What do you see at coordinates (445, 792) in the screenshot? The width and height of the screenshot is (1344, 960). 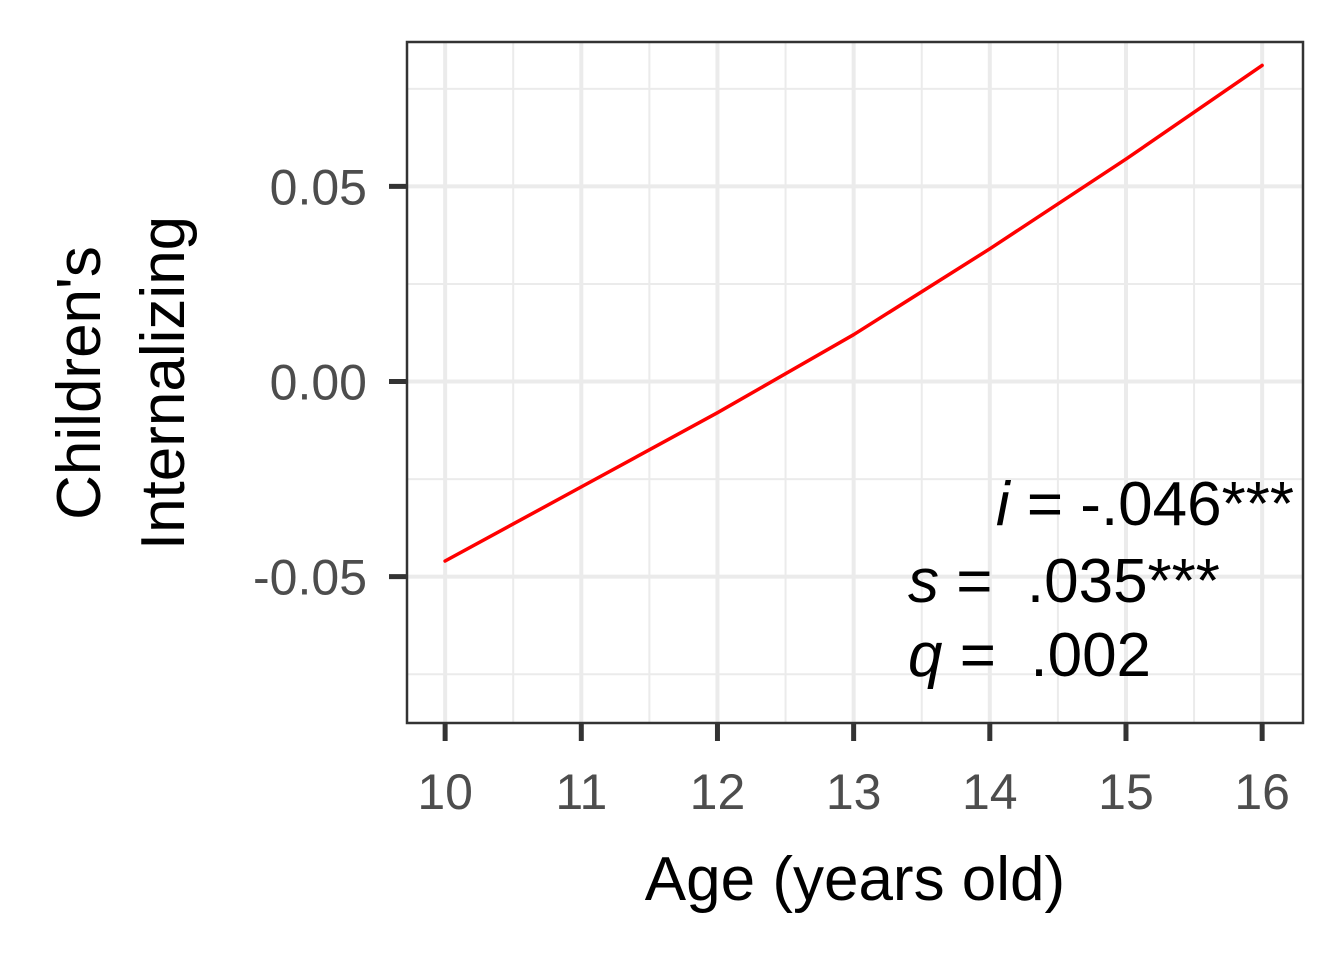 I see `x-tick-label: 10` at bounding box center [445, 792].